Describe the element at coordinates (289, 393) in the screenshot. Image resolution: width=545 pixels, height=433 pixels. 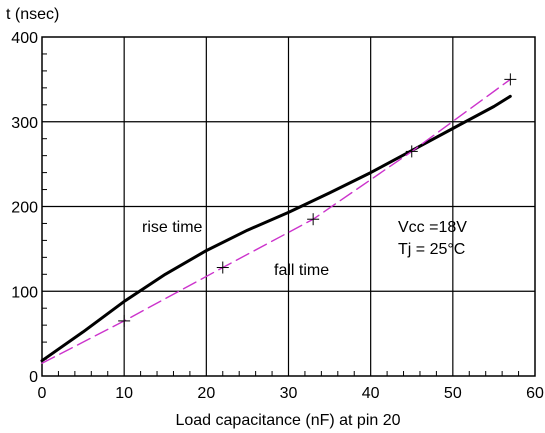
I see `x-tick-label: 30` at that location.